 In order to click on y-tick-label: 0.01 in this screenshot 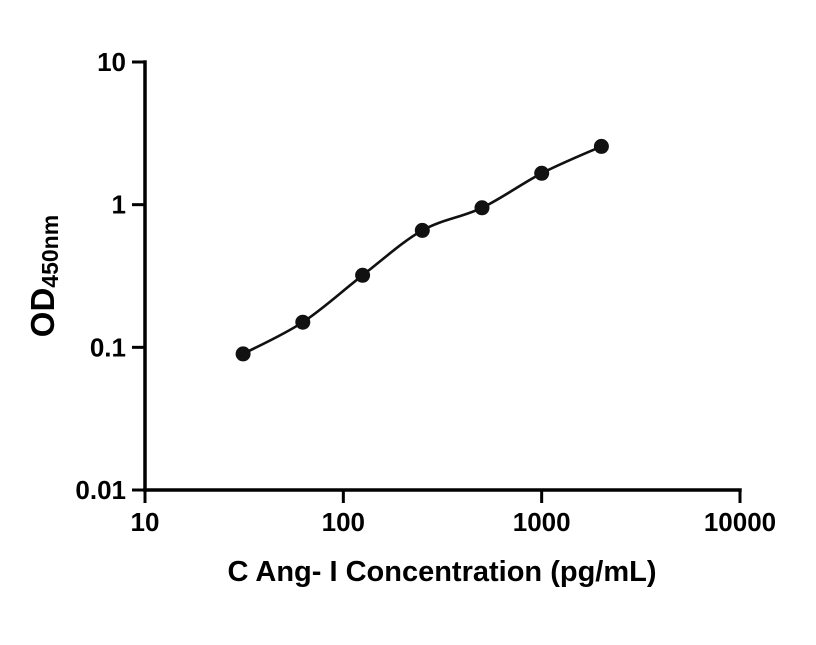, I will do `click(100, 490)`.